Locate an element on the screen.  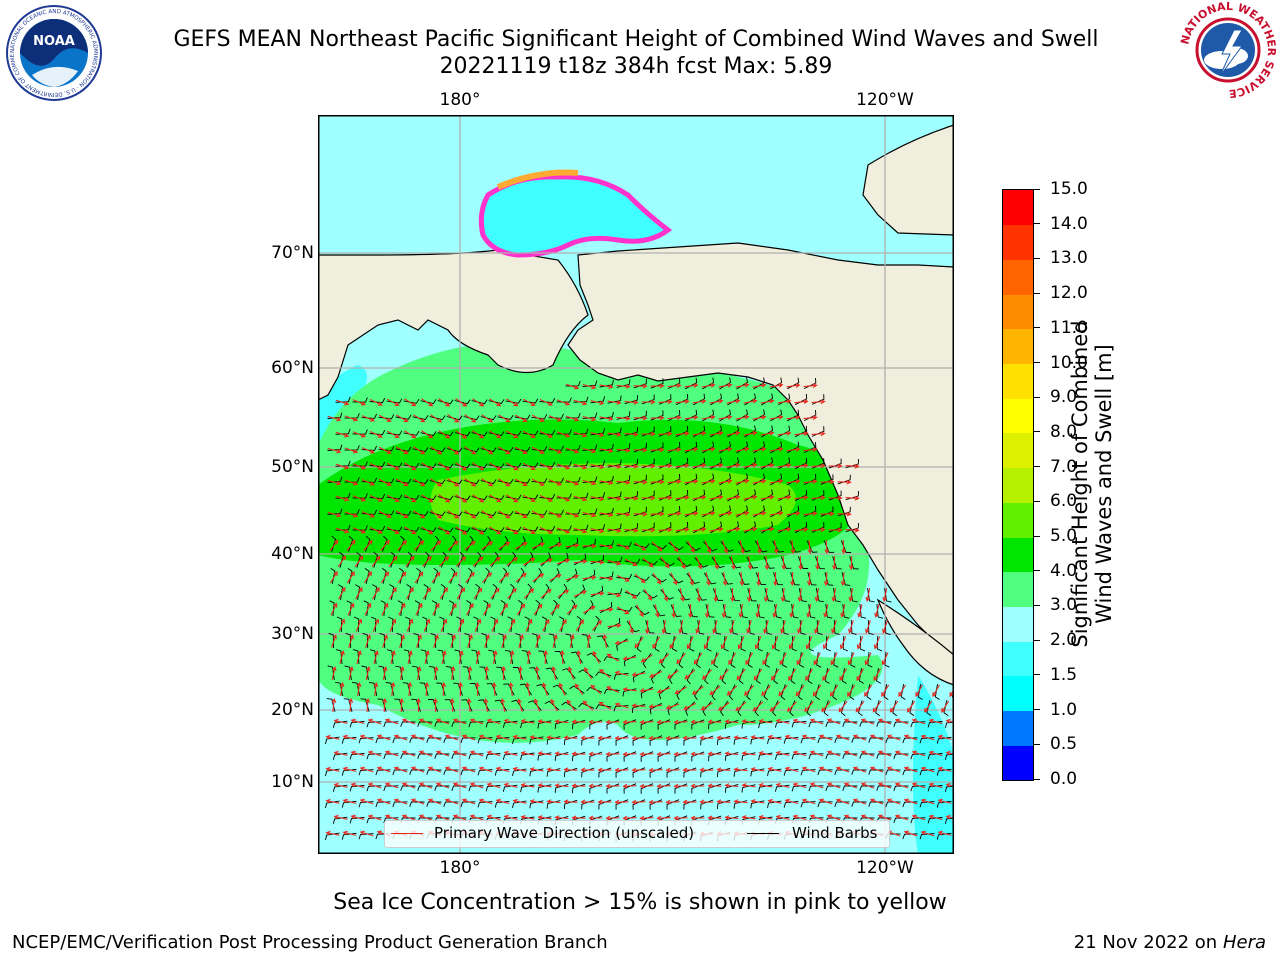
wave-direction-legend-label: Primary Wave Direction (unscaled) is located at coordinates (564, 833).